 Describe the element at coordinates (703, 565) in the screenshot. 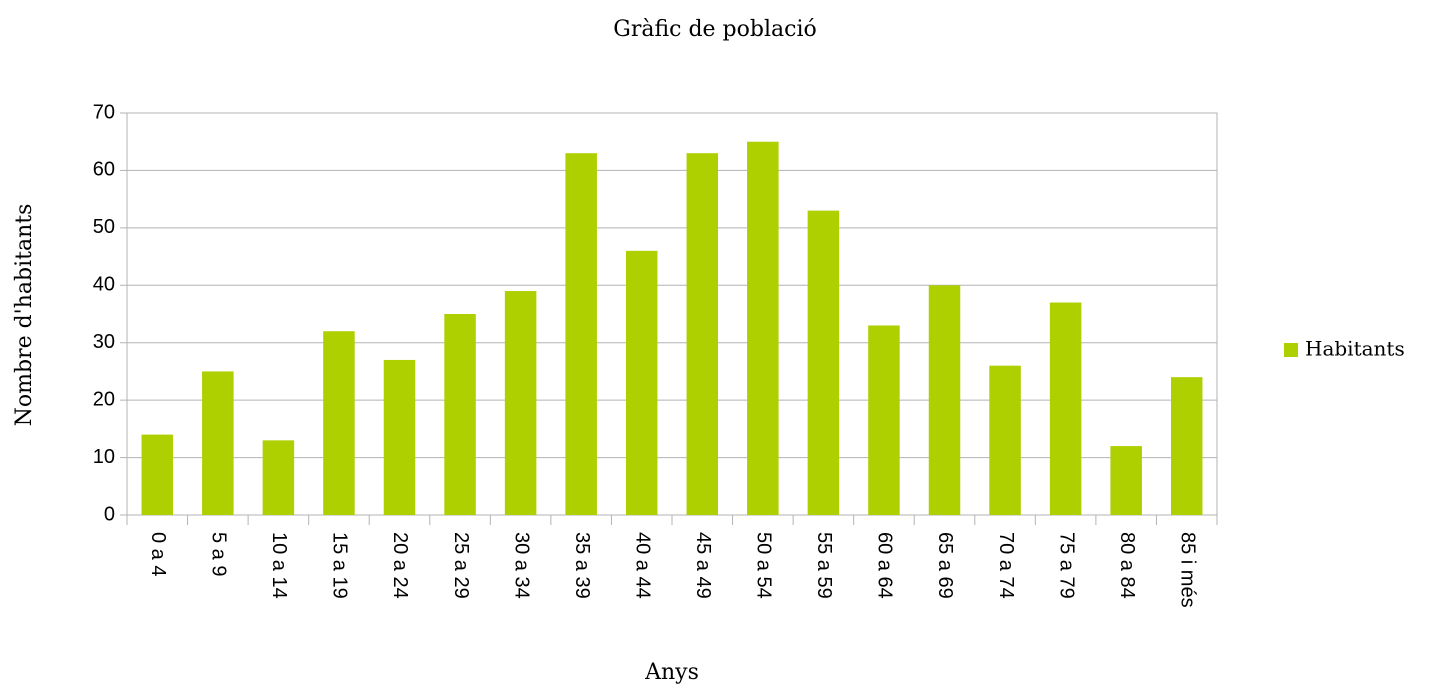

I see `x-tick-label: 45 a 49` at that location.